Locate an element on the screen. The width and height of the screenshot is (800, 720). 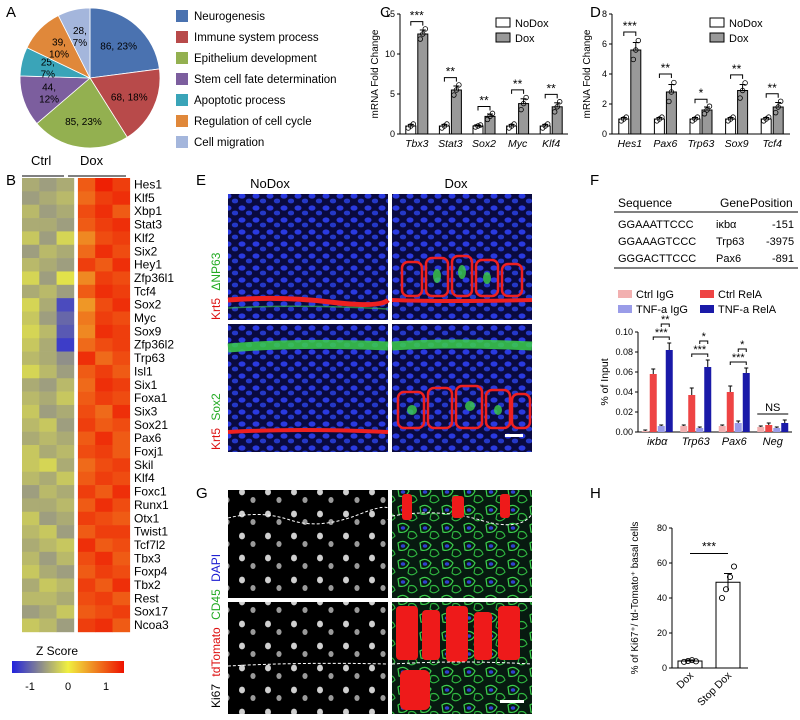
table-cell: GGAAATTCCC is located at coordinates (656, 225).